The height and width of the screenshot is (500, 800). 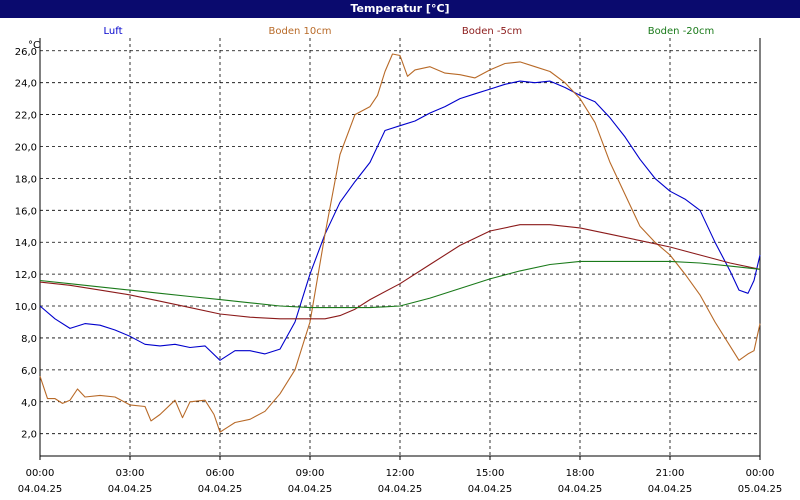 I want to click on legend: Luft Boden 10cm Boden -5cm Boden -20cm, so click(x=409, y=31).